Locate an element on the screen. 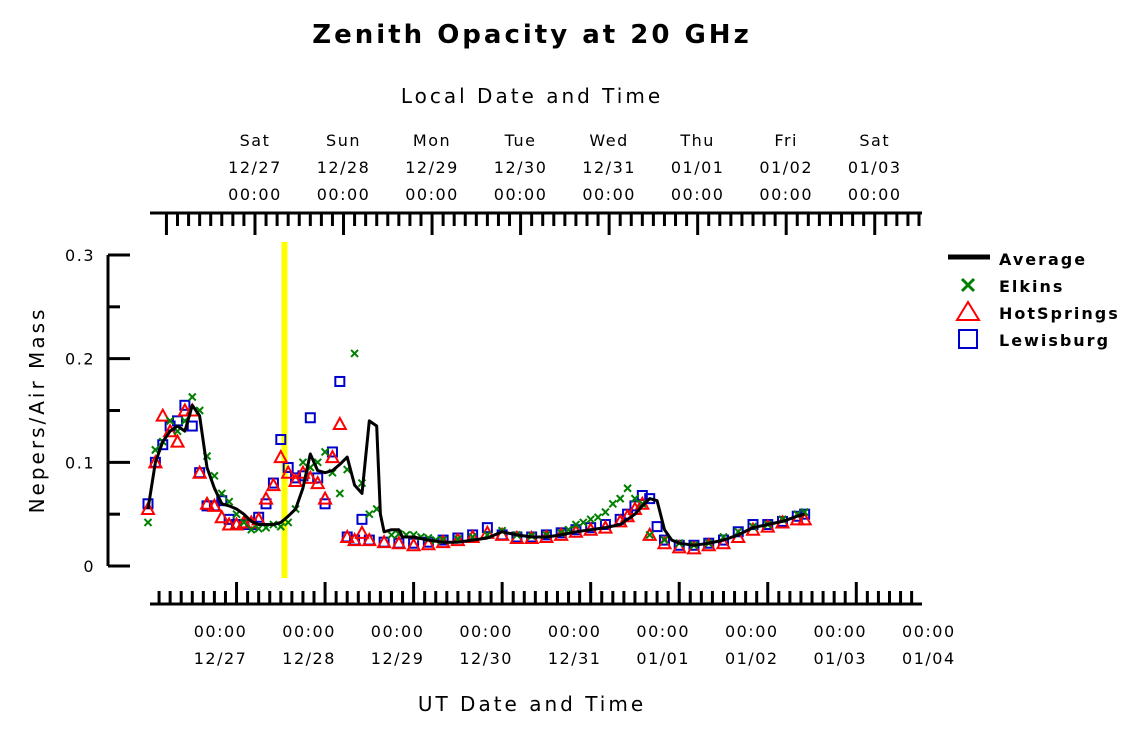 The height and width of the screenshot is (736, 1125). bottom-tick-date: 01/03 is located at coordinates (840, 658).